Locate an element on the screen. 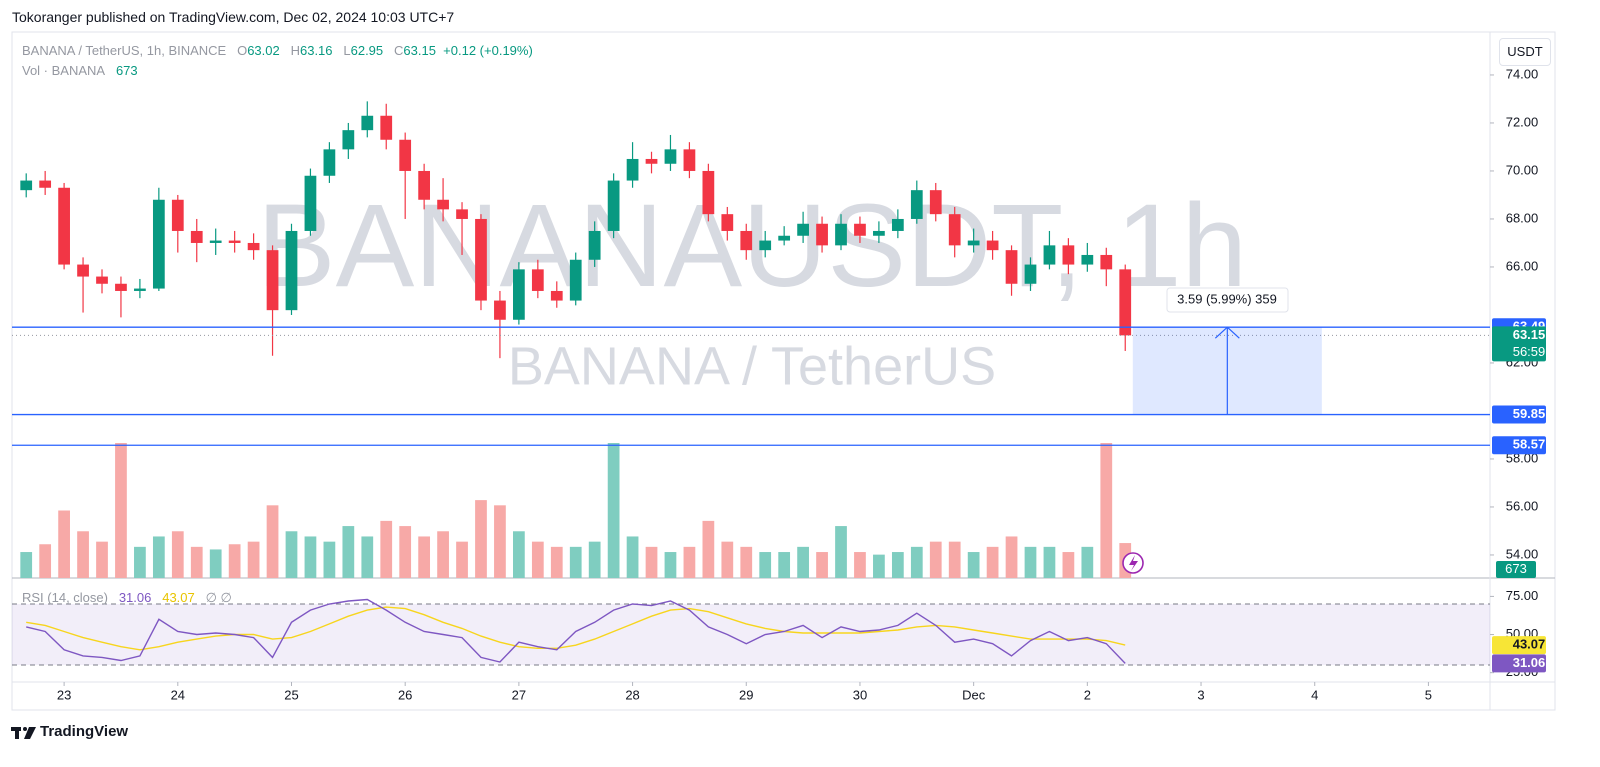 The width and height of the screenshot is (1600, 767). measure-label: 3.59 (5.99%) 359 is located at coordinates (1227, 298).